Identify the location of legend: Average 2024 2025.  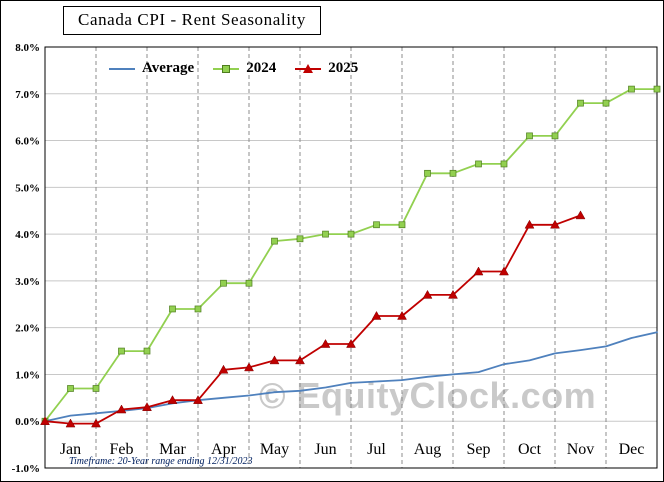
(233, 68).